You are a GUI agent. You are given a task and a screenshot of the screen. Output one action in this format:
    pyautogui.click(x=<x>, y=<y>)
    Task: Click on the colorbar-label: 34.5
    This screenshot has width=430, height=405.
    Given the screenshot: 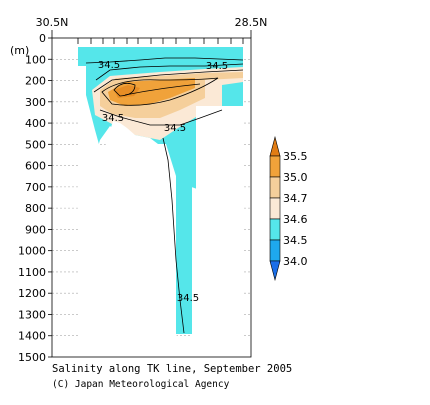 What is the action you would take?
    pyautogui.click(x=295, y=240)
    